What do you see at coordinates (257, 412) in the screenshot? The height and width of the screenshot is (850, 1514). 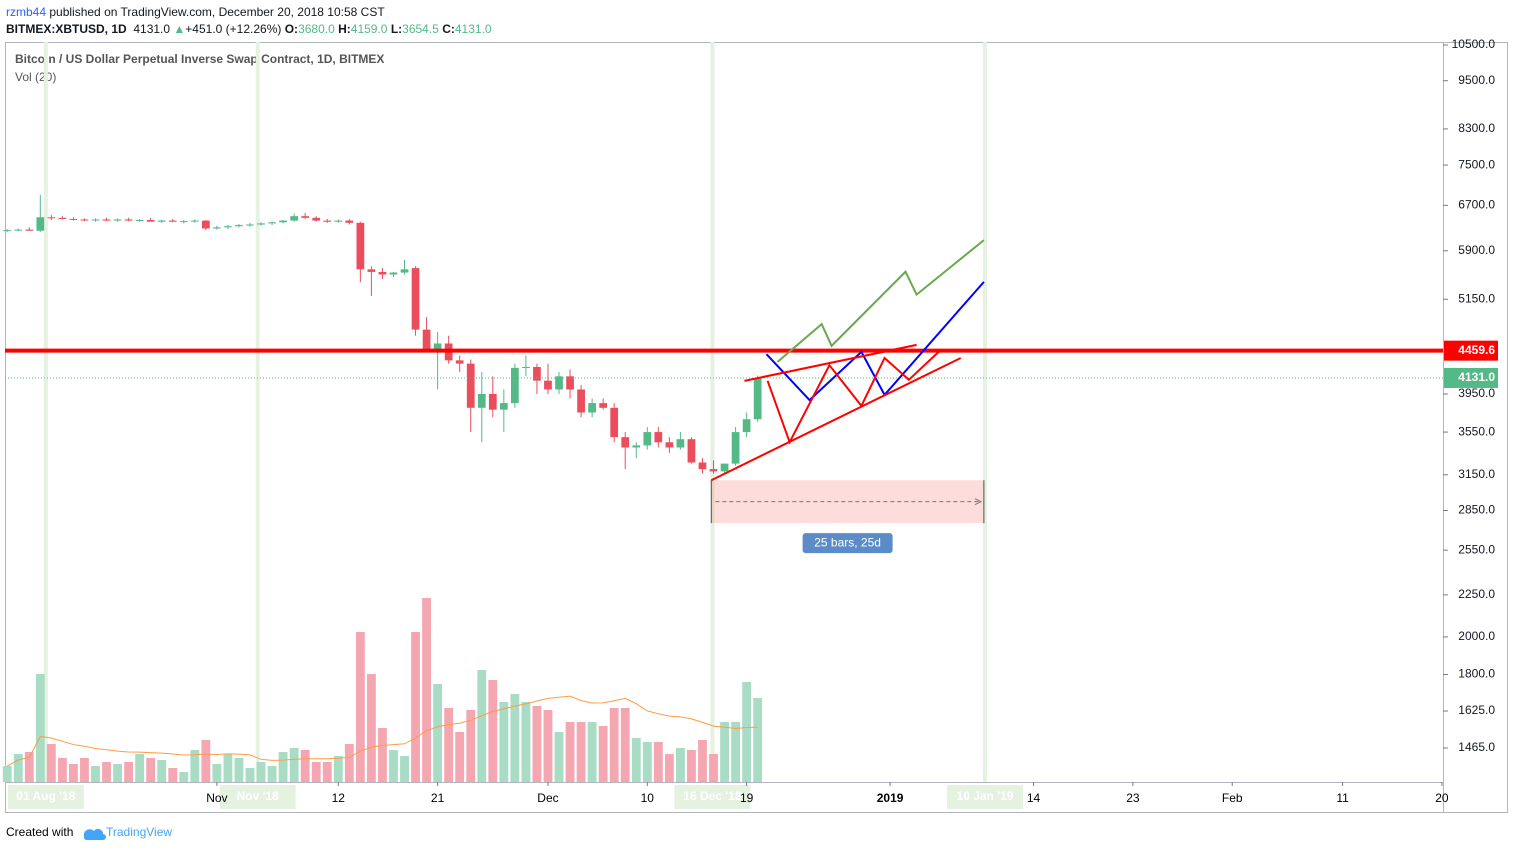 I see `highlight-line` at bounding box center [257, 412].